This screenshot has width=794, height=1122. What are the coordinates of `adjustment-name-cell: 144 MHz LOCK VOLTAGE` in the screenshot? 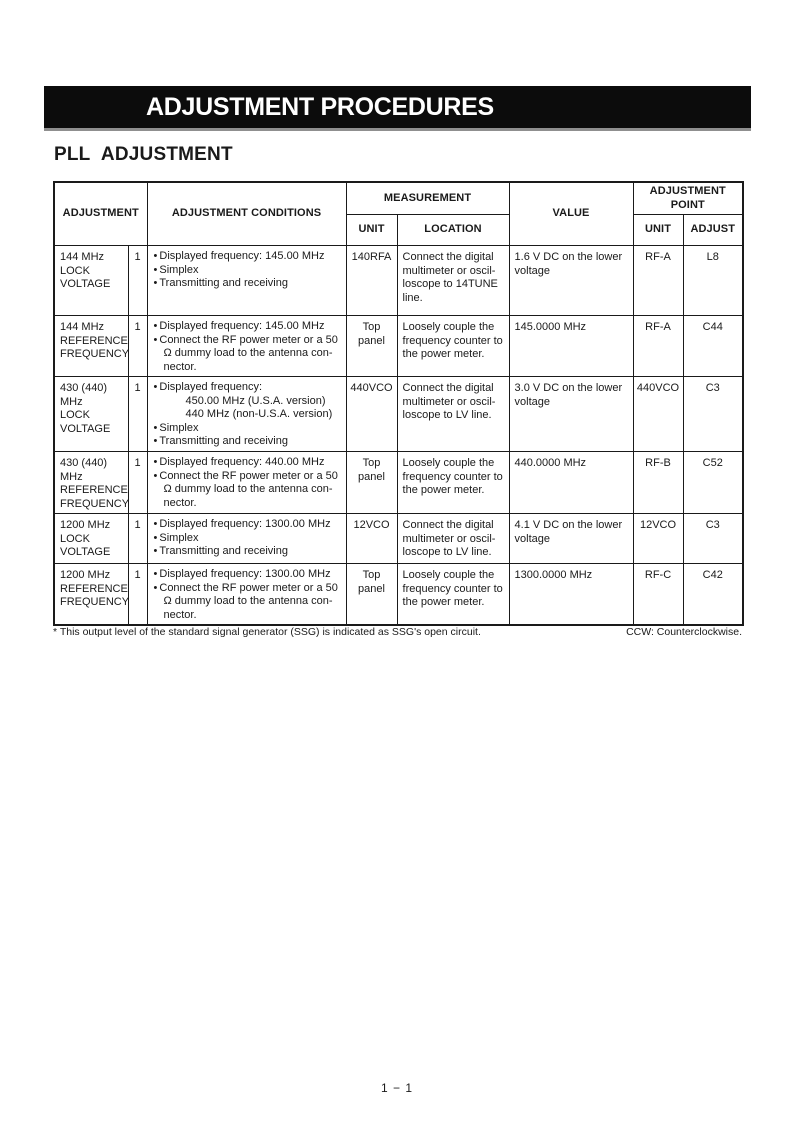 It's located at (91, 280).